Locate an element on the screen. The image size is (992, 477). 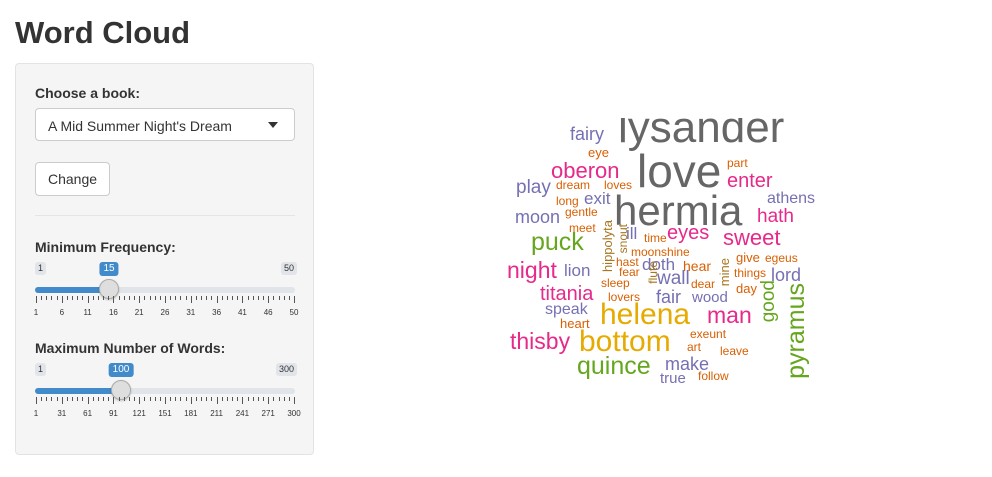
slider-fill is located at coordinates (72, 290).